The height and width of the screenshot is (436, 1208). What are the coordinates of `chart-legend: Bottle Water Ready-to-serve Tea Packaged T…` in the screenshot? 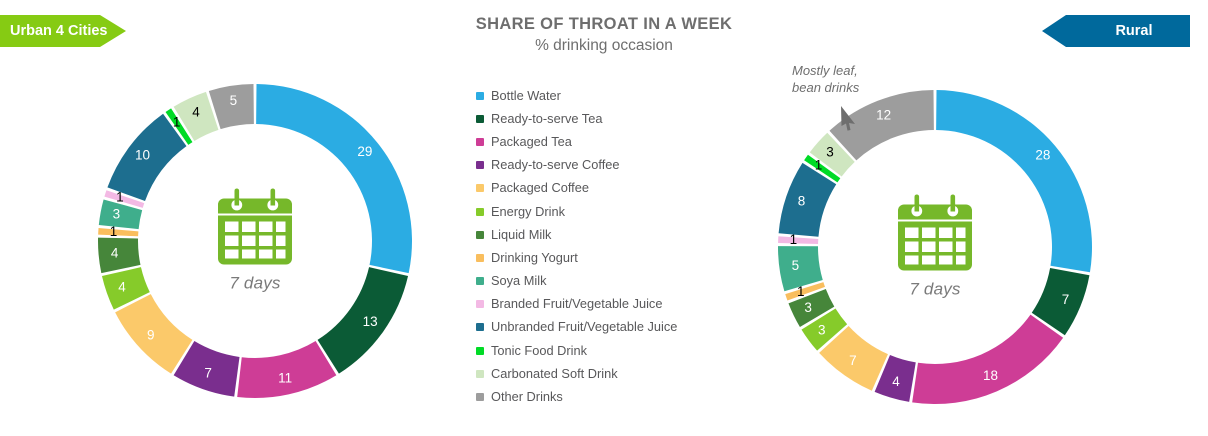 It's located at (593, 246).